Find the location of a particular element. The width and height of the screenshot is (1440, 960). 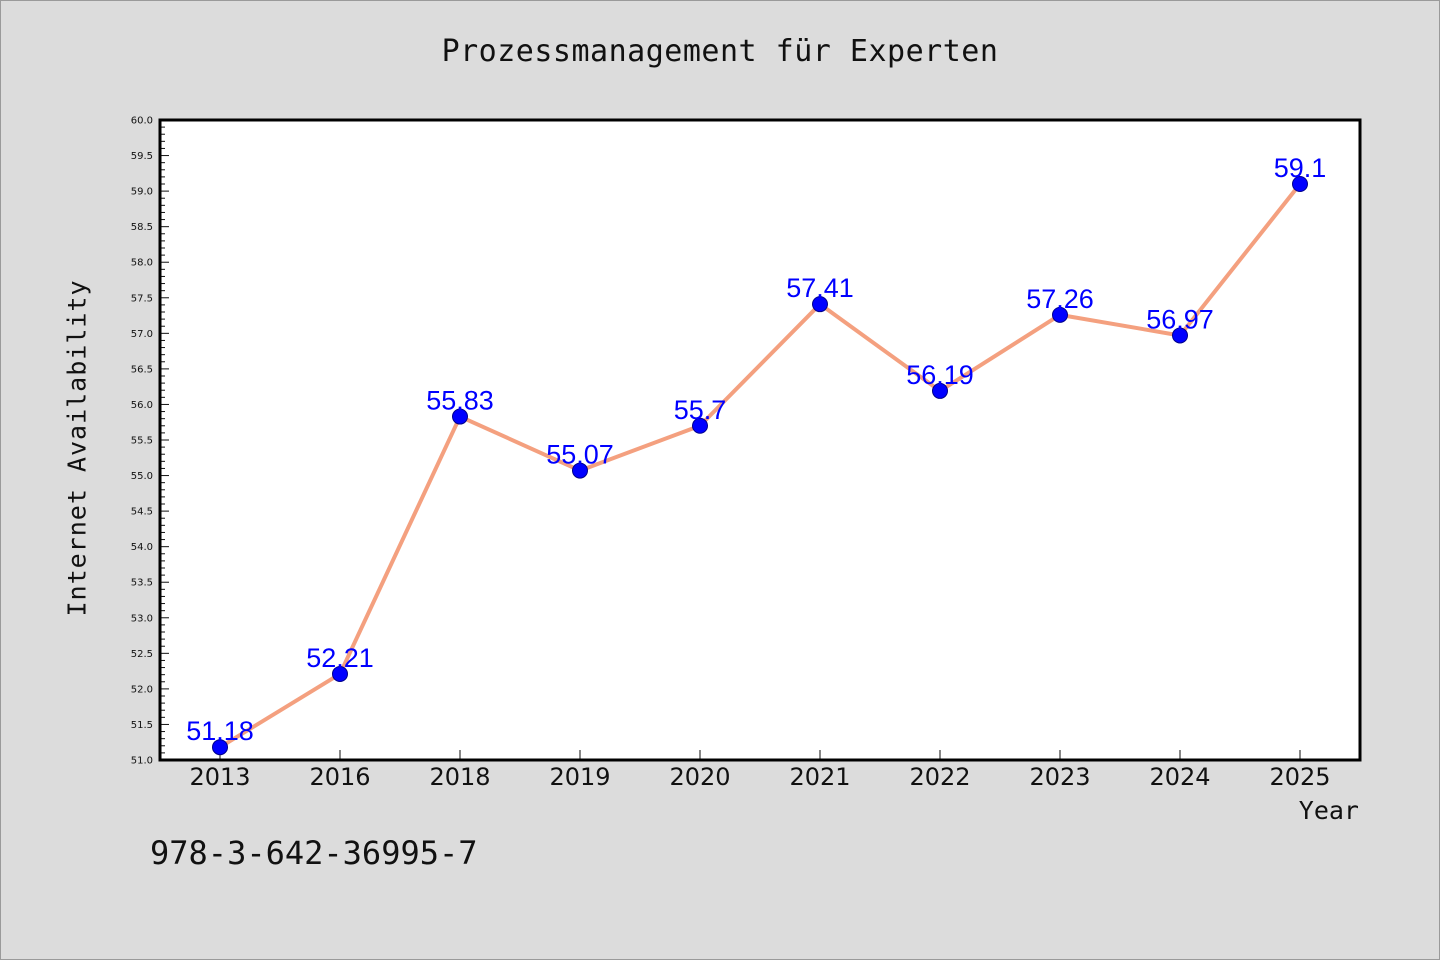

x-tick-label: 2024 is located at coordinates (1179, 777).